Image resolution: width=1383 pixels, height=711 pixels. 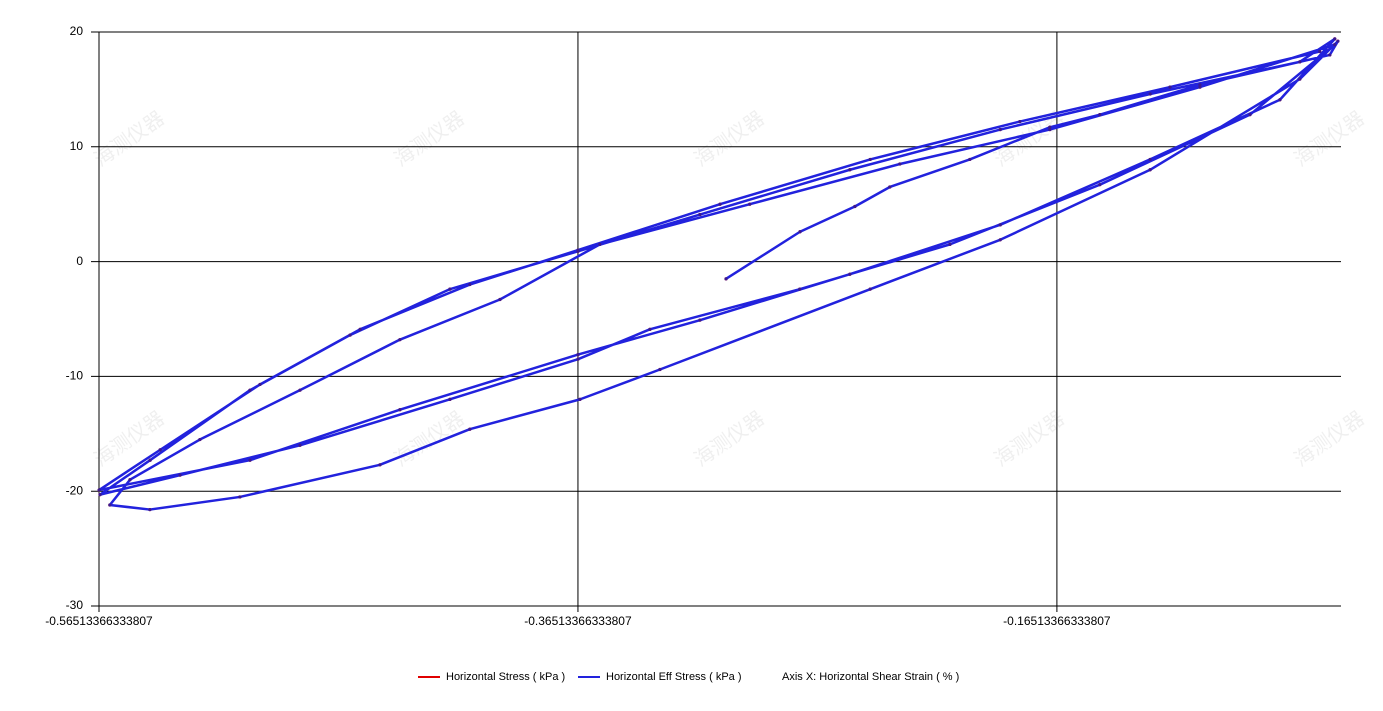 What do you see at coordinates (99, 621) in the screenshot?
I see `x-tick-label: -0.56513366333807` at bounding box center [99, 621].